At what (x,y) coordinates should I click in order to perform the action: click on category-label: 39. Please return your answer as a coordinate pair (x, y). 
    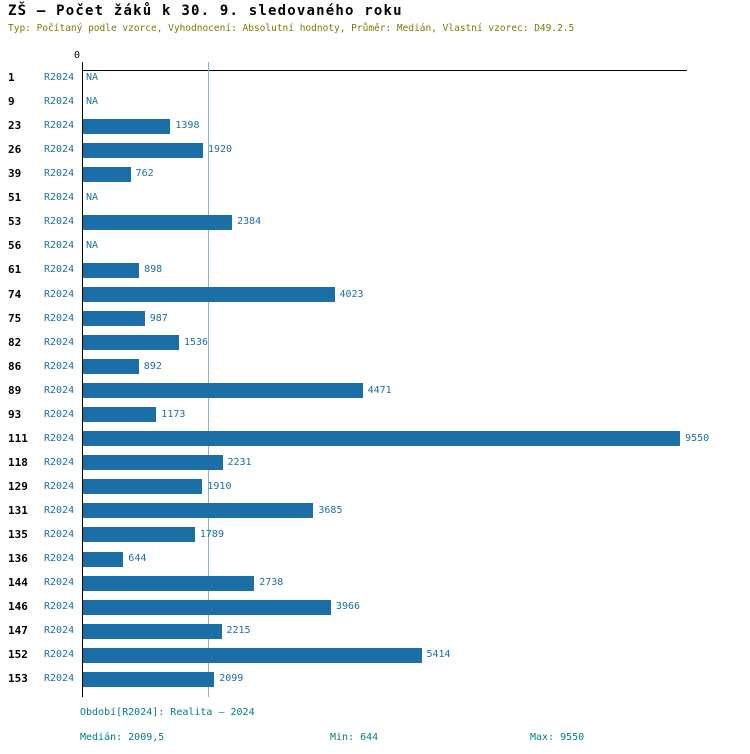
    Looking at the image, I should click on (15, 174).